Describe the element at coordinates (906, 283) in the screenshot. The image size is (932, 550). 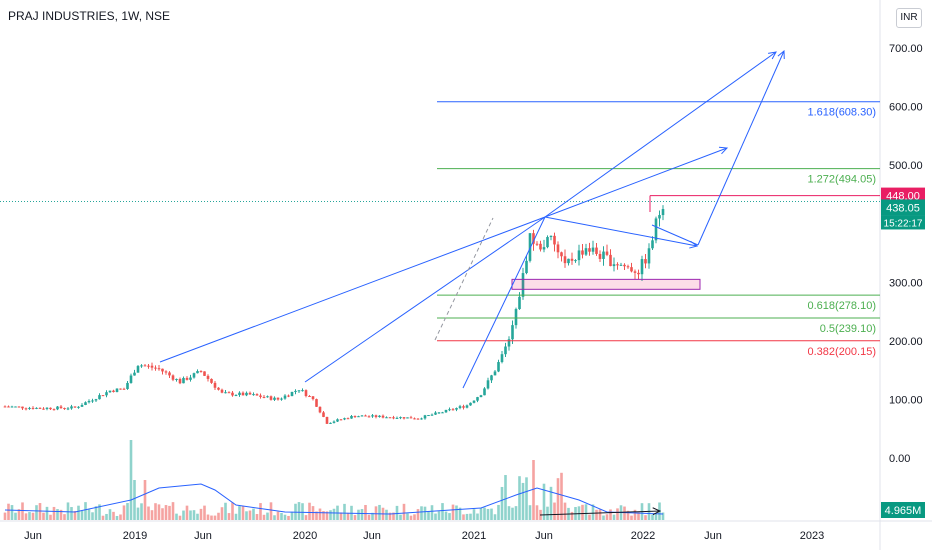
I see `price-tick-label: 300.00` at that location.